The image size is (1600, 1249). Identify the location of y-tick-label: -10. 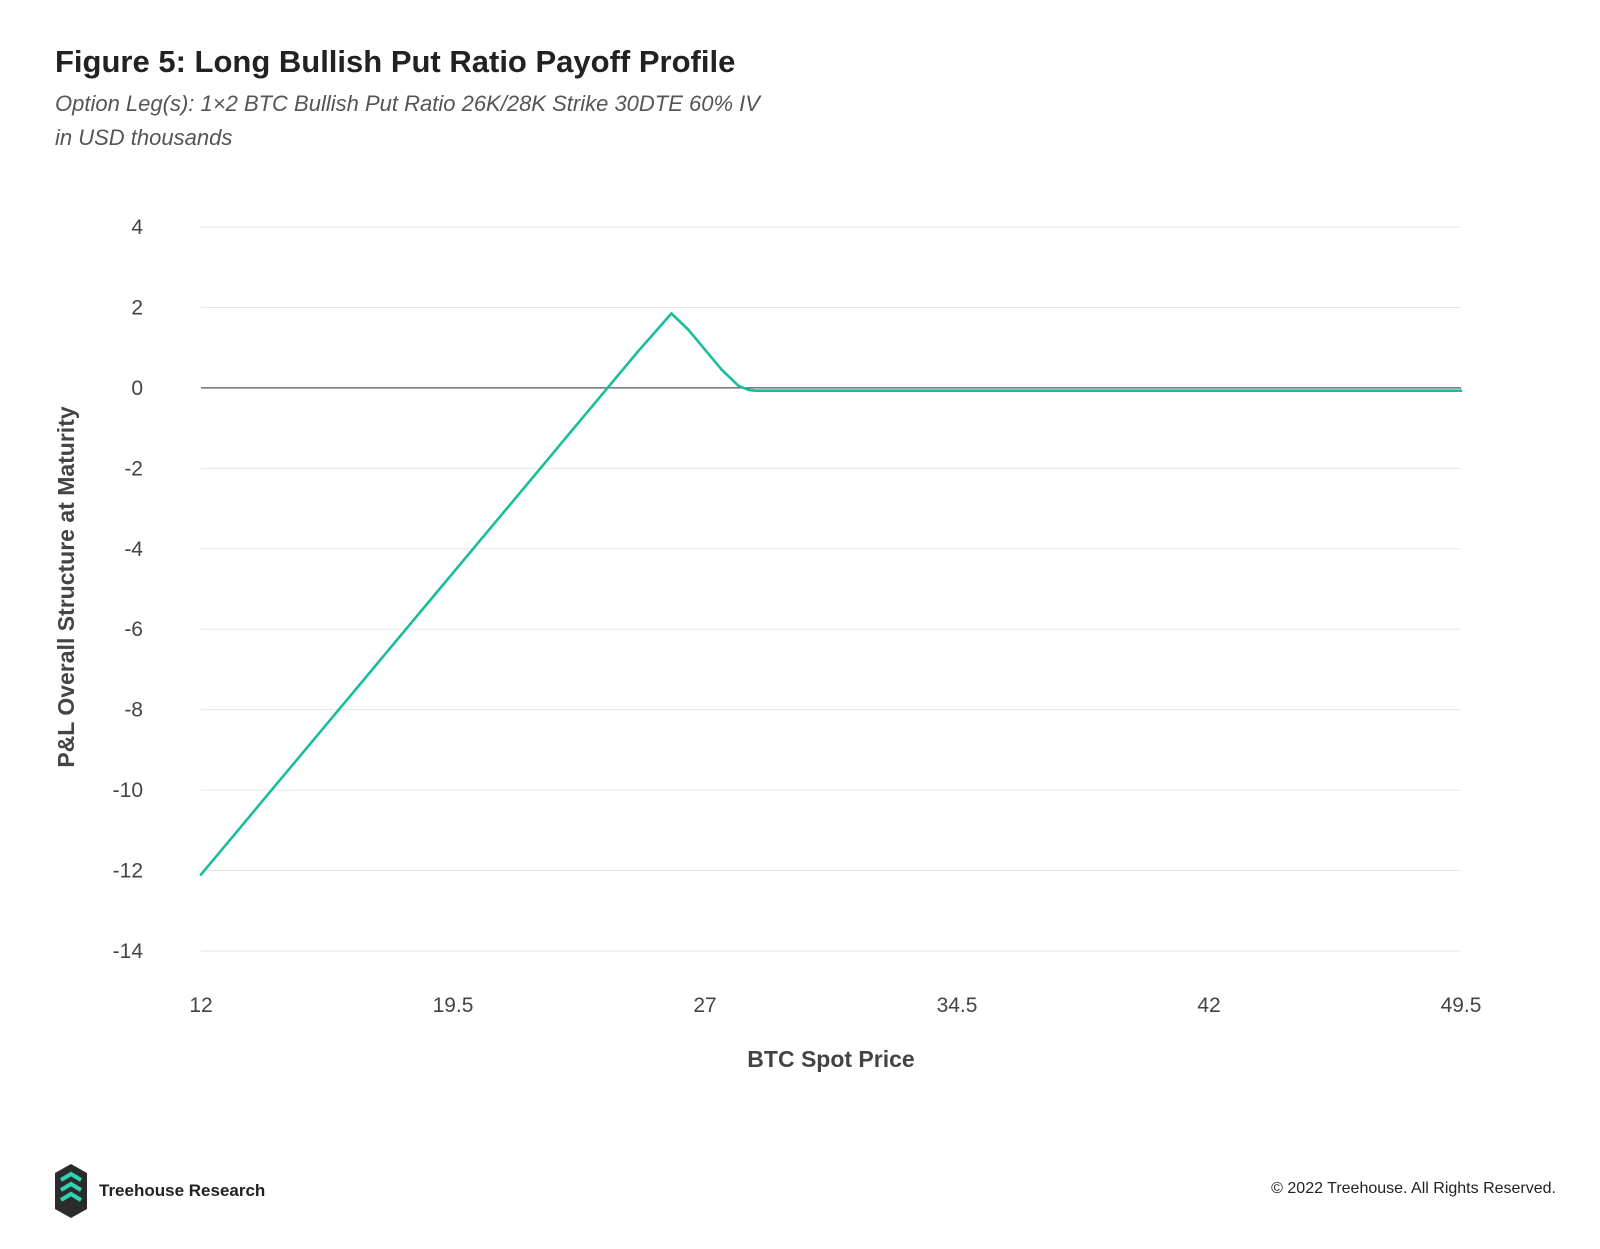
(128, 790).